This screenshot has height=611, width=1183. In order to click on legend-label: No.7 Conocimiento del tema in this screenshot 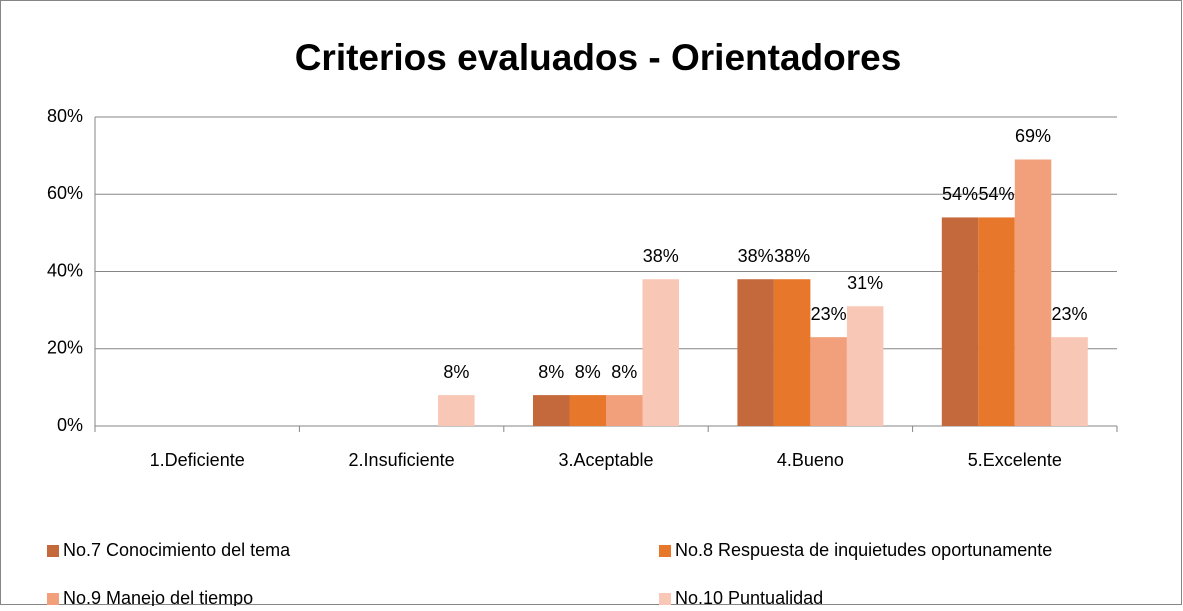, I will do `click(177, 550)`.